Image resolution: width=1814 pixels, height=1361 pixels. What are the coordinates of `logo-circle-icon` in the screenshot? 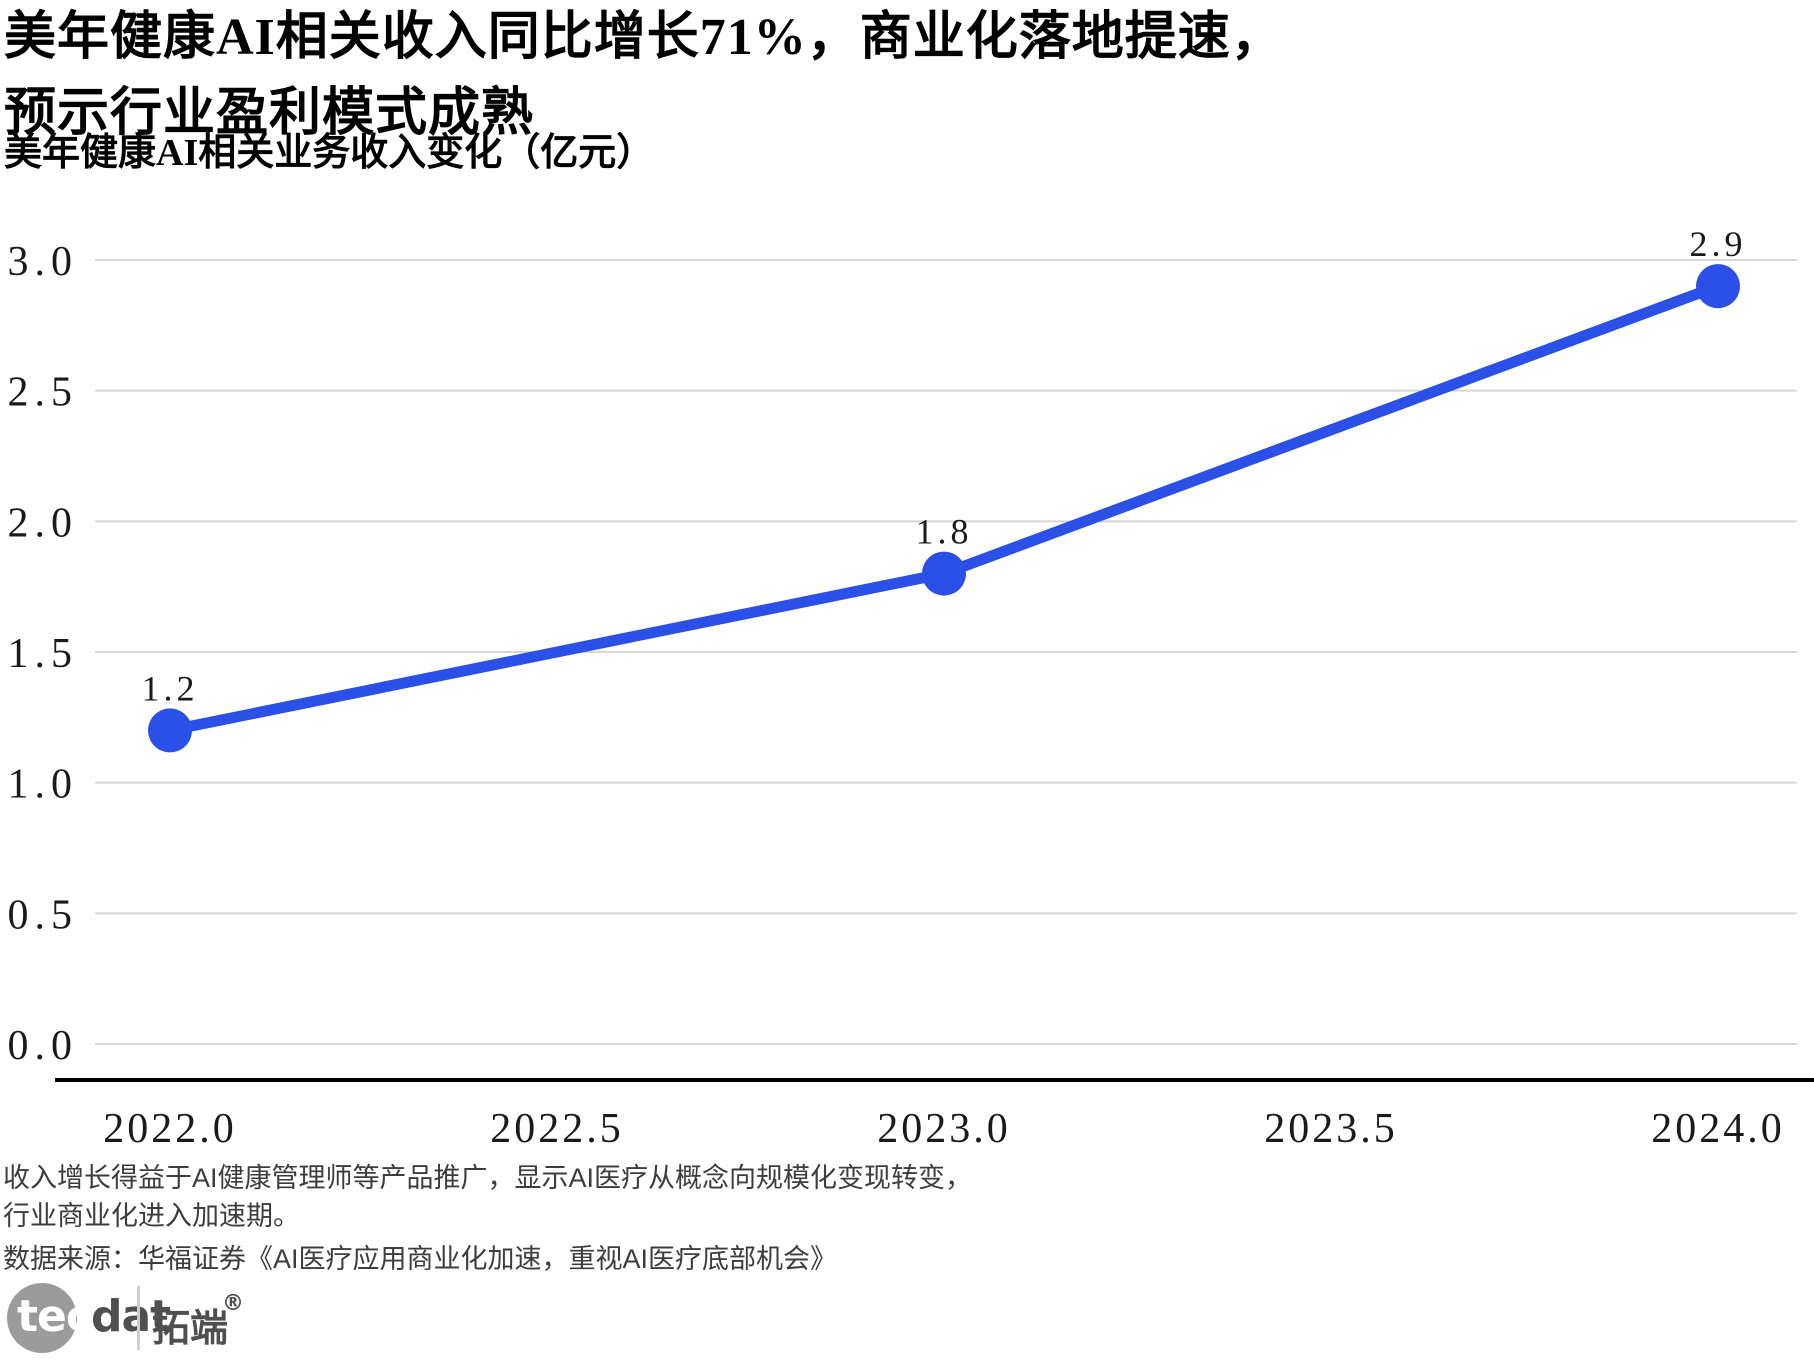 It's located at (42, 1318).